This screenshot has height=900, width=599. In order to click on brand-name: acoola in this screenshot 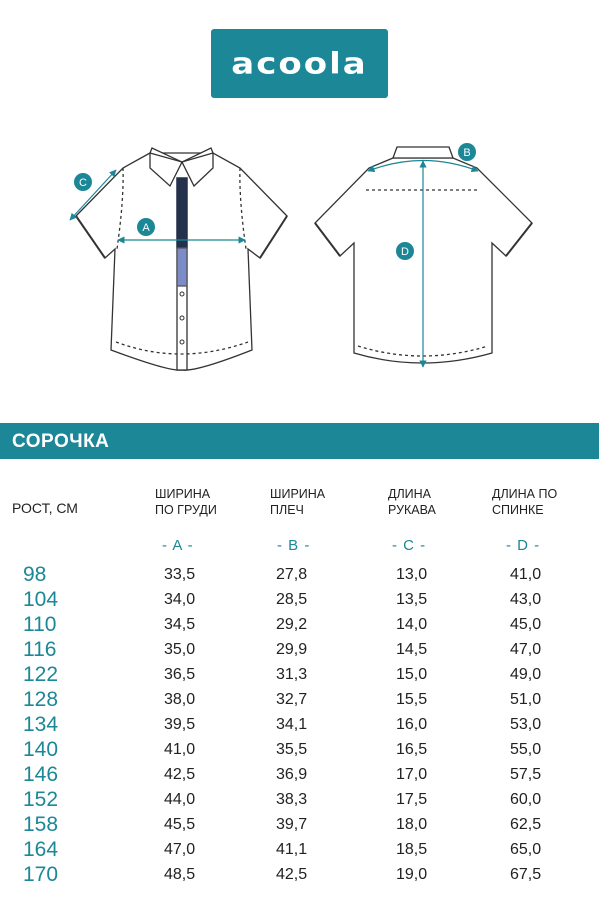, I will do `click(299, 63)`.